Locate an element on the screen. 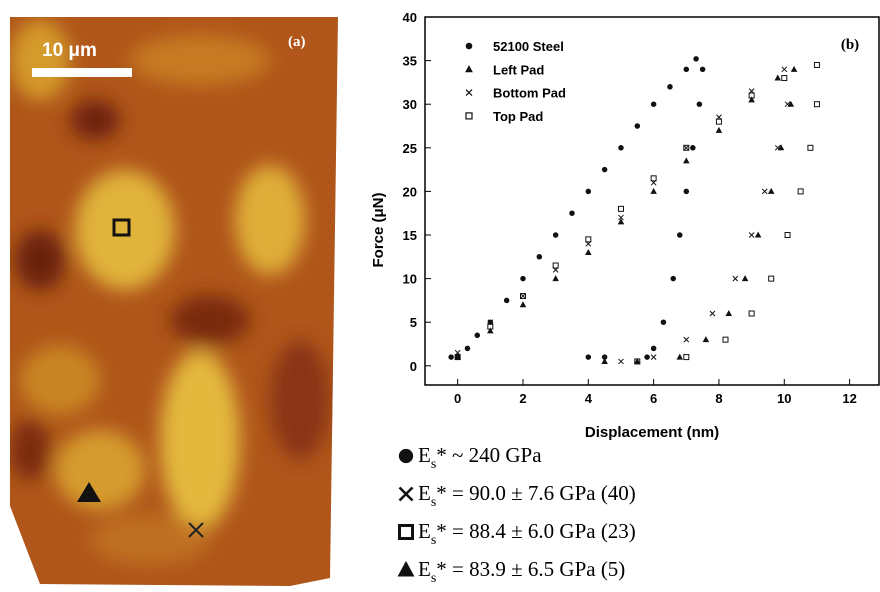 This screenshot has width=880, height=592. x-tick-label: 0 is located at coordinates (457, 398).